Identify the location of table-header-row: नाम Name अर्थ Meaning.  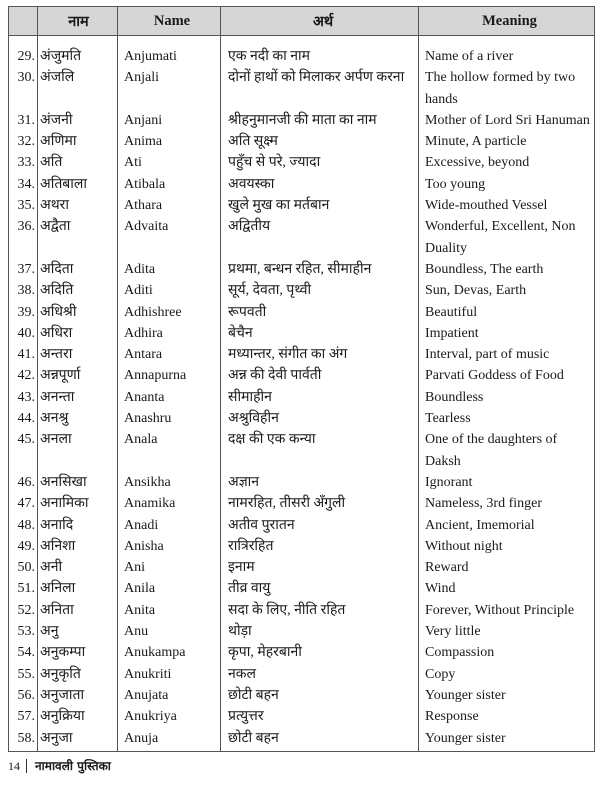
(301, 21).